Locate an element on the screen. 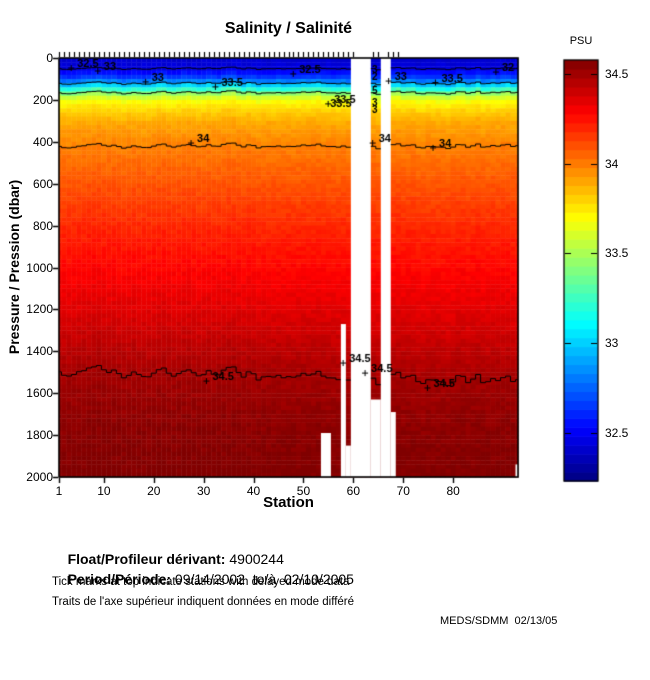 Image resolution: width=650 pixels, height=680 pixels. x-axis-label: Station is located at coordinates (288, 502).